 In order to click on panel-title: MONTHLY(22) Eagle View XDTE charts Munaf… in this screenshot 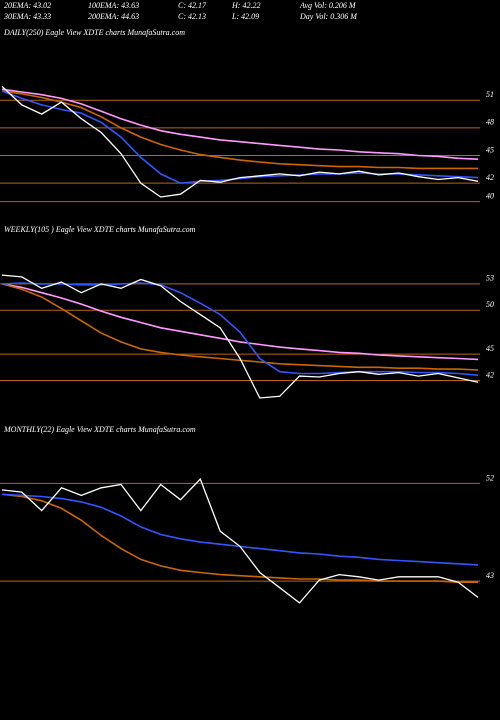, I will do `click(99, 429)`.